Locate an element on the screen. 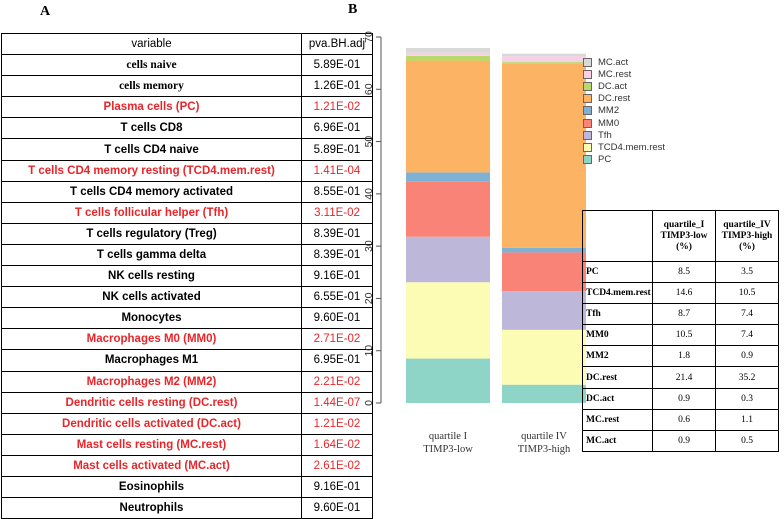  table-row: Monocytes 9.60E-01 is located at coordinates (187, 318).